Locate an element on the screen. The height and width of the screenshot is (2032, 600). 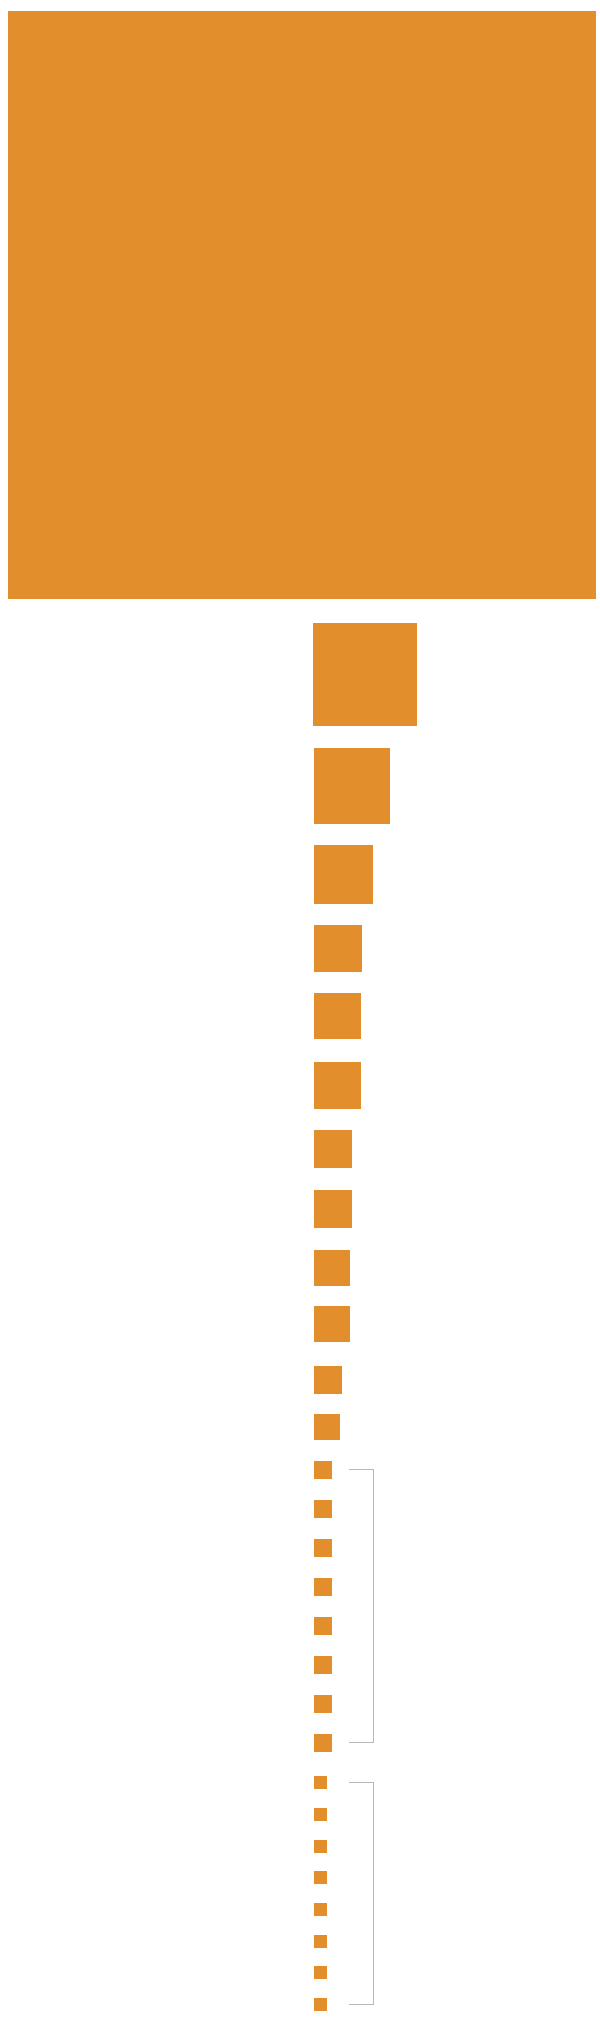
group-bracket-a is located at coordinates (361, 1606).